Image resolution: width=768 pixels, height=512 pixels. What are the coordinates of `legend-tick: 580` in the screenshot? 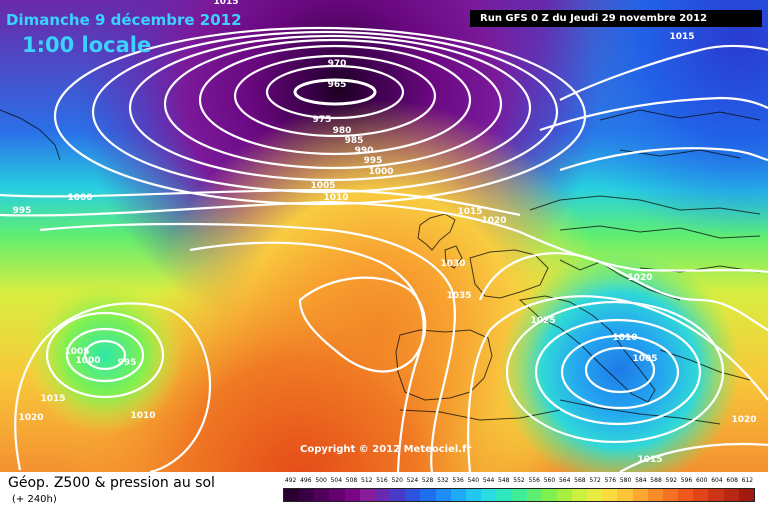 It's located at (625, 480).